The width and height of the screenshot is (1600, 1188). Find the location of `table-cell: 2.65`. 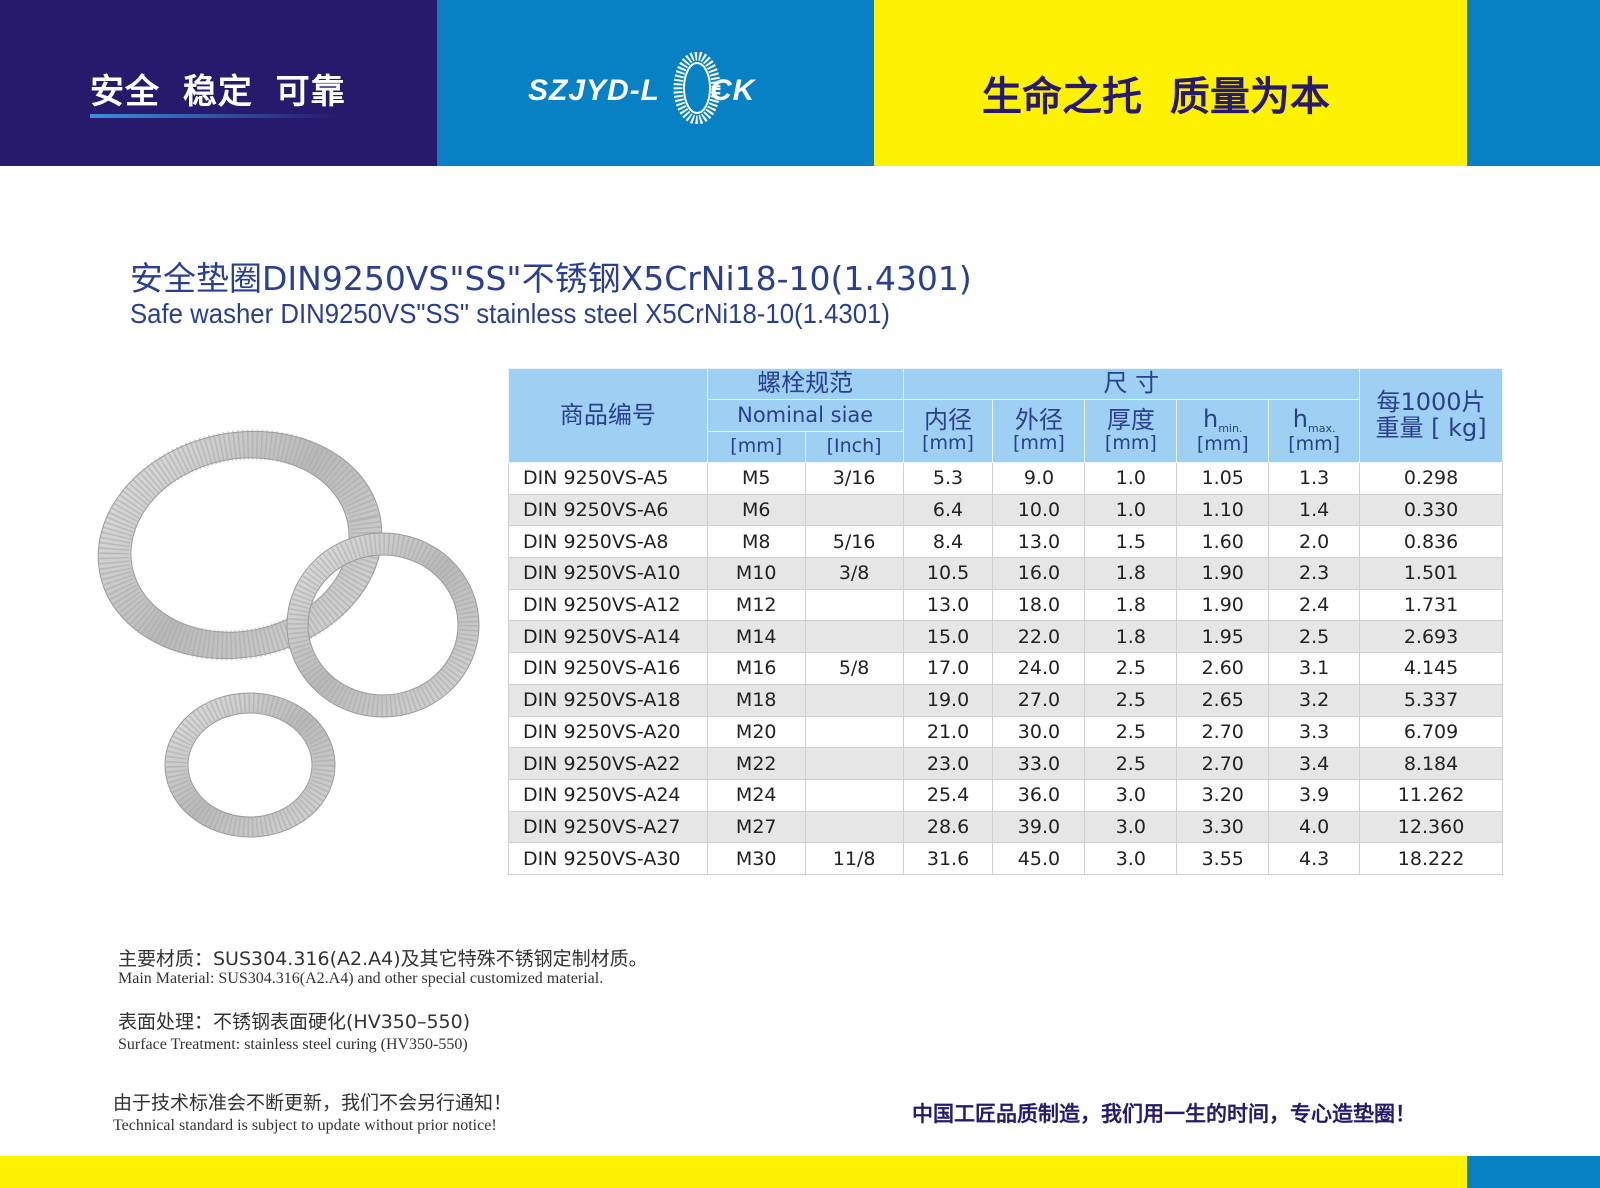

table-cell: 2.65 is located at coordinates (1223, 700).